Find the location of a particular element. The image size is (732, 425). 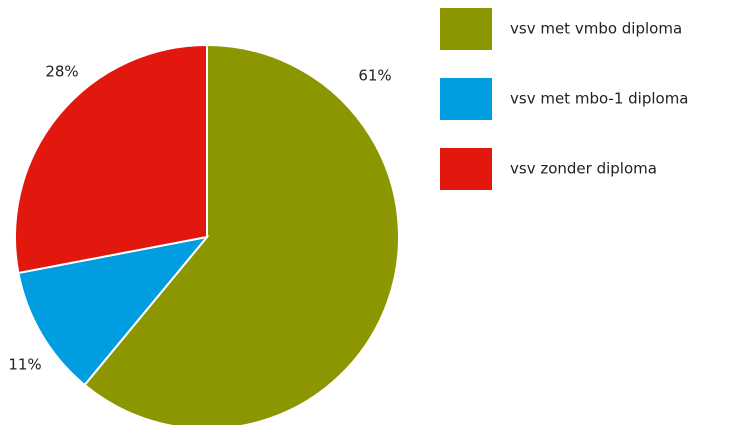

data-label: 11% is located at coordinates (24, 365).